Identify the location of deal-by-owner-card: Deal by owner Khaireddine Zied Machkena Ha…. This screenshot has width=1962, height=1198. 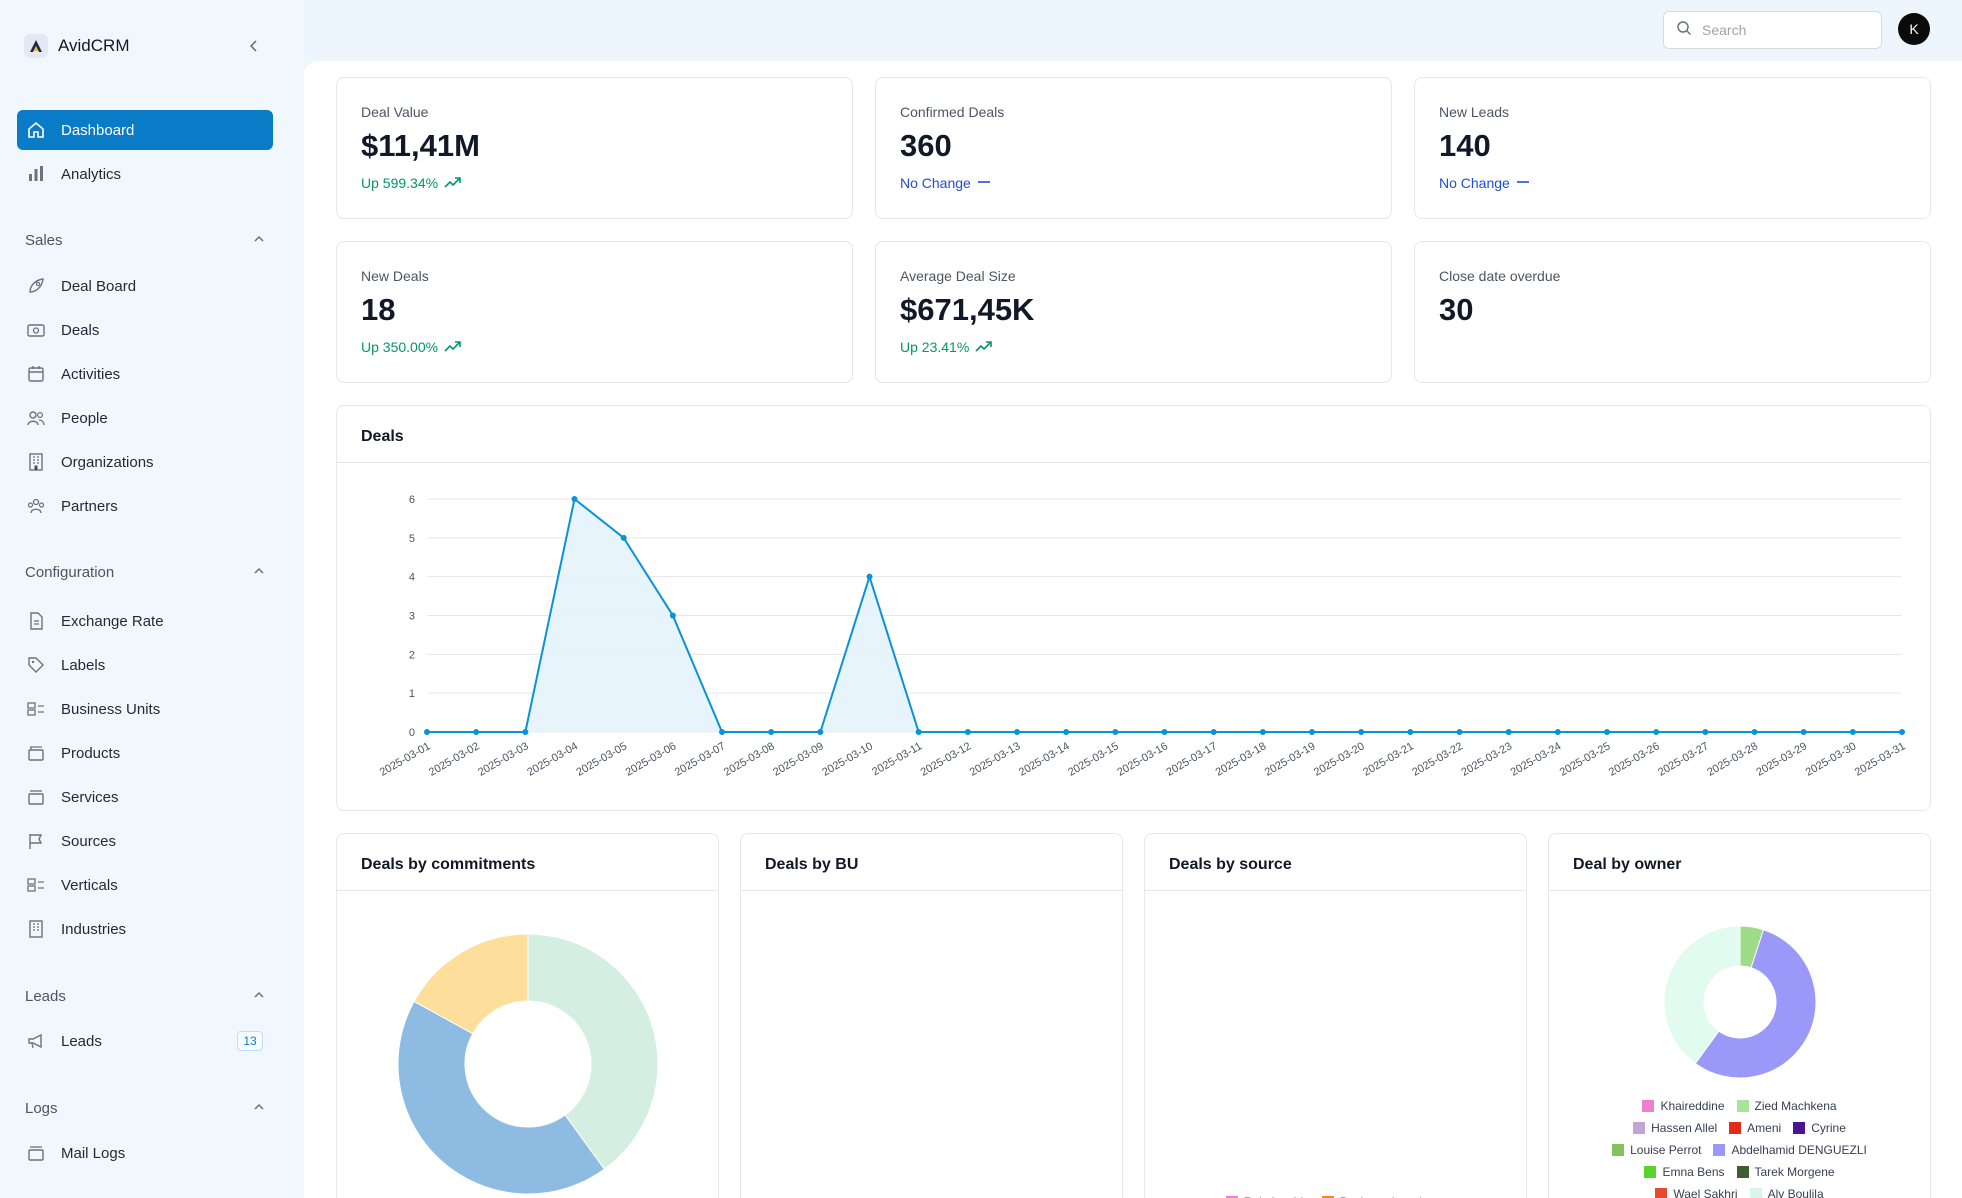
(1739, 1015).